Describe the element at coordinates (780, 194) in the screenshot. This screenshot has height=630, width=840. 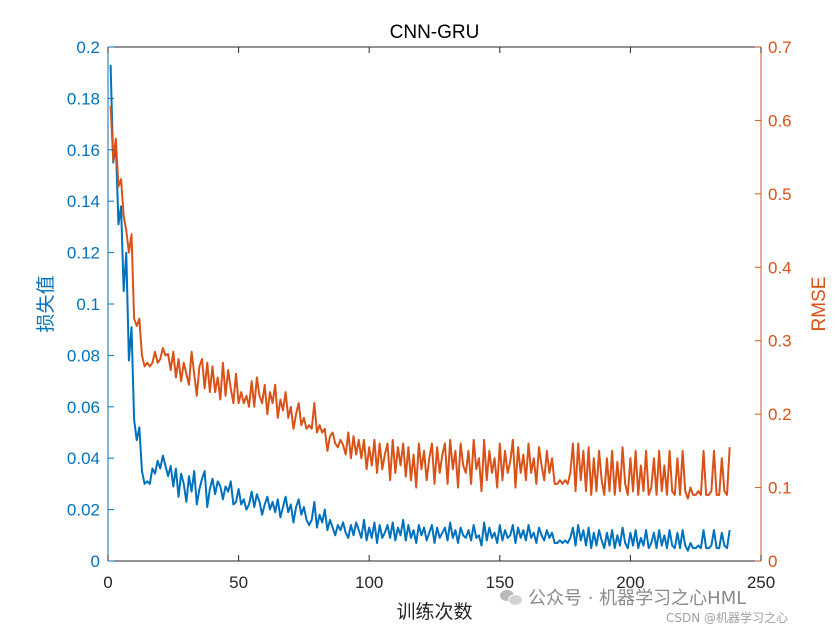
I see `right-y-tick-label: 0.5` at that location.